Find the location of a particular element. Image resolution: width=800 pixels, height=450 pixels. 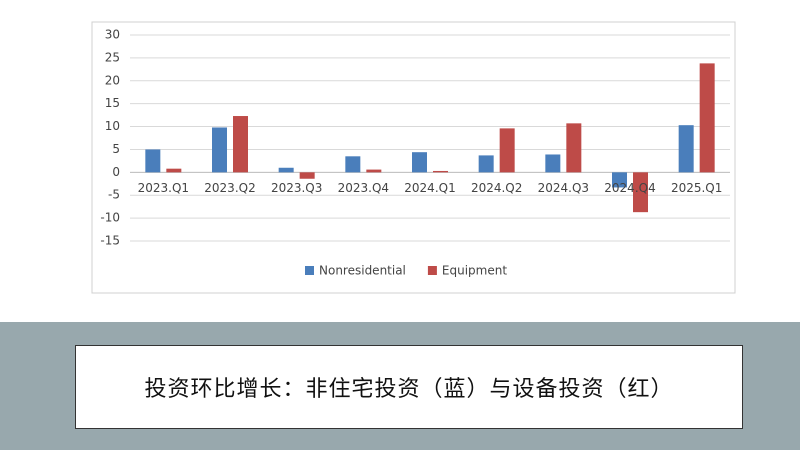

x-tick-label: 2024.Q2 is located at coordinates (496, 188).